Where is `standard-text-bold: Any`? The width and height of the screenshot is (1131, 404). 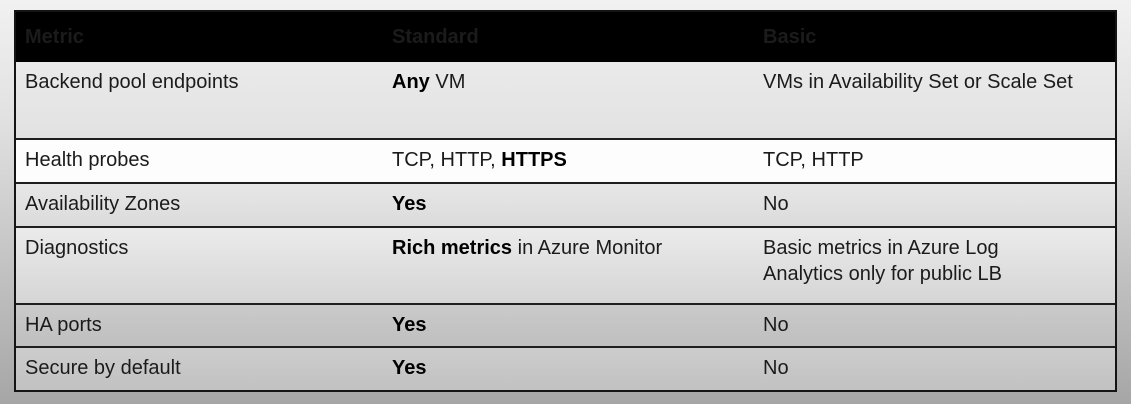 standard-text-bold: Any is located at coordinates (411, 82).